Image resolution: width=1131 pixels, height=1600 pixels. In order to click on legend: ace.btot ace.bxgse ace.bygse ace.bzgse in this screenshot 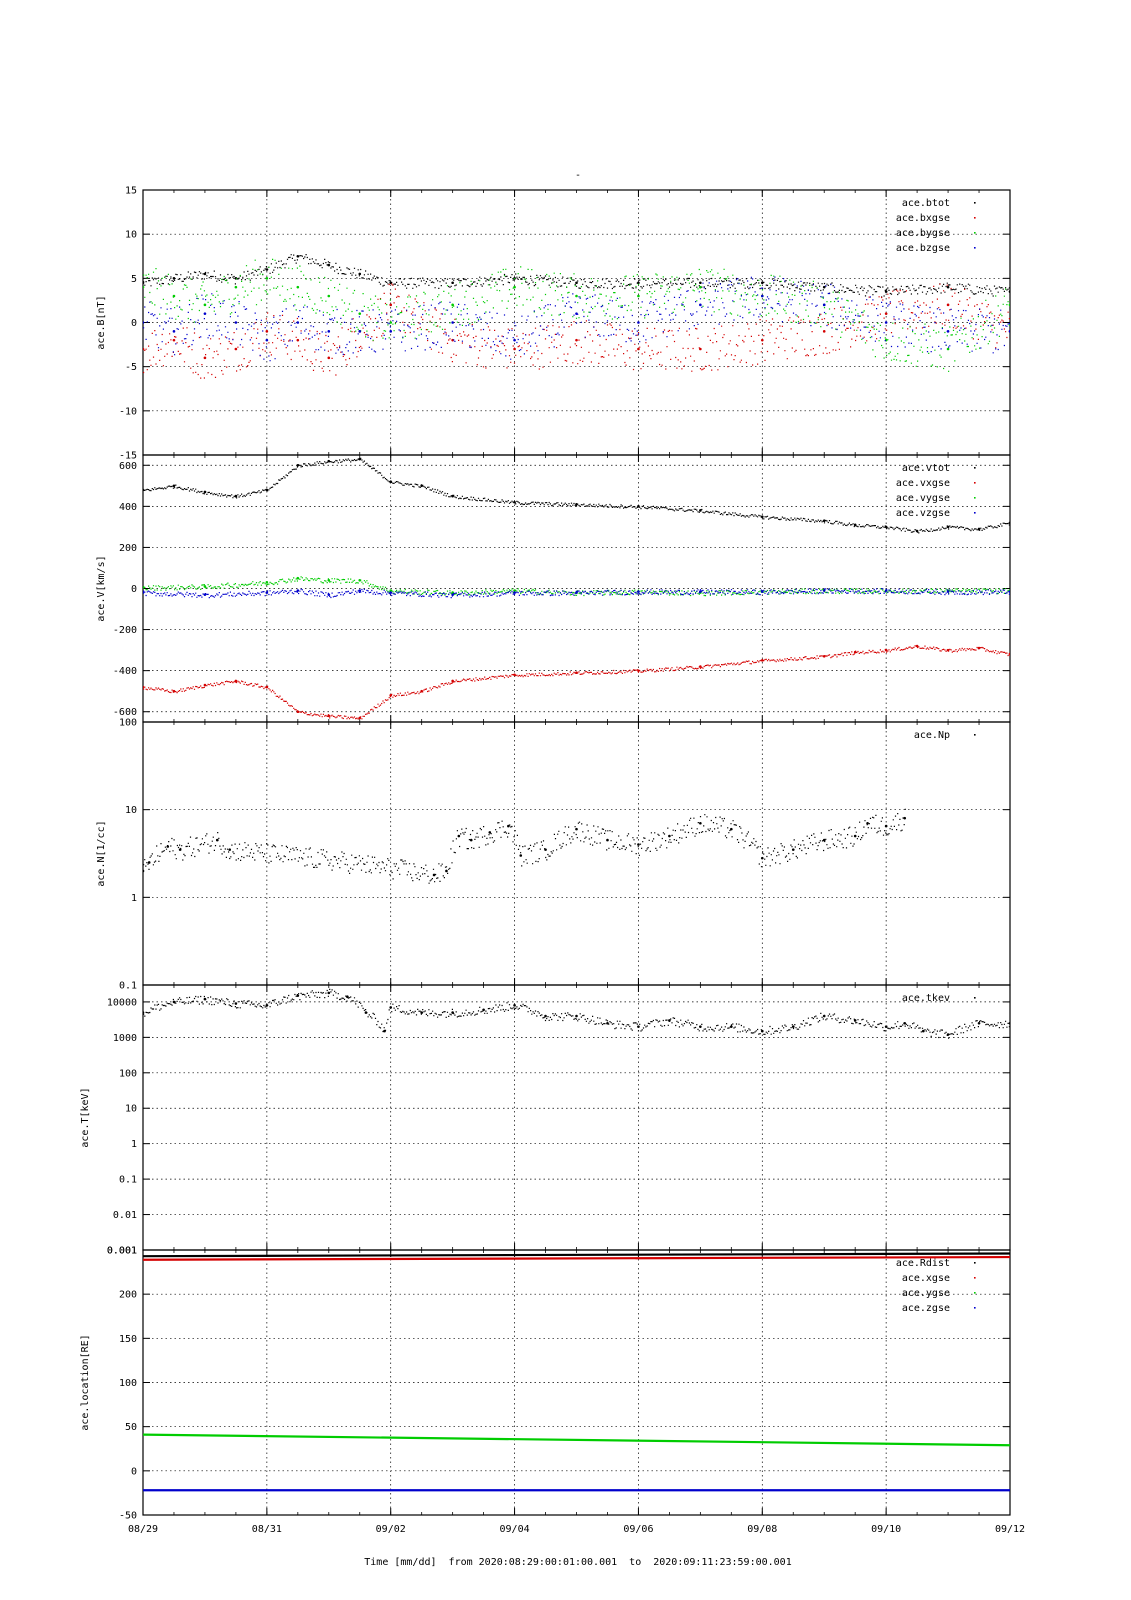, I will do `click(936, 226)`.